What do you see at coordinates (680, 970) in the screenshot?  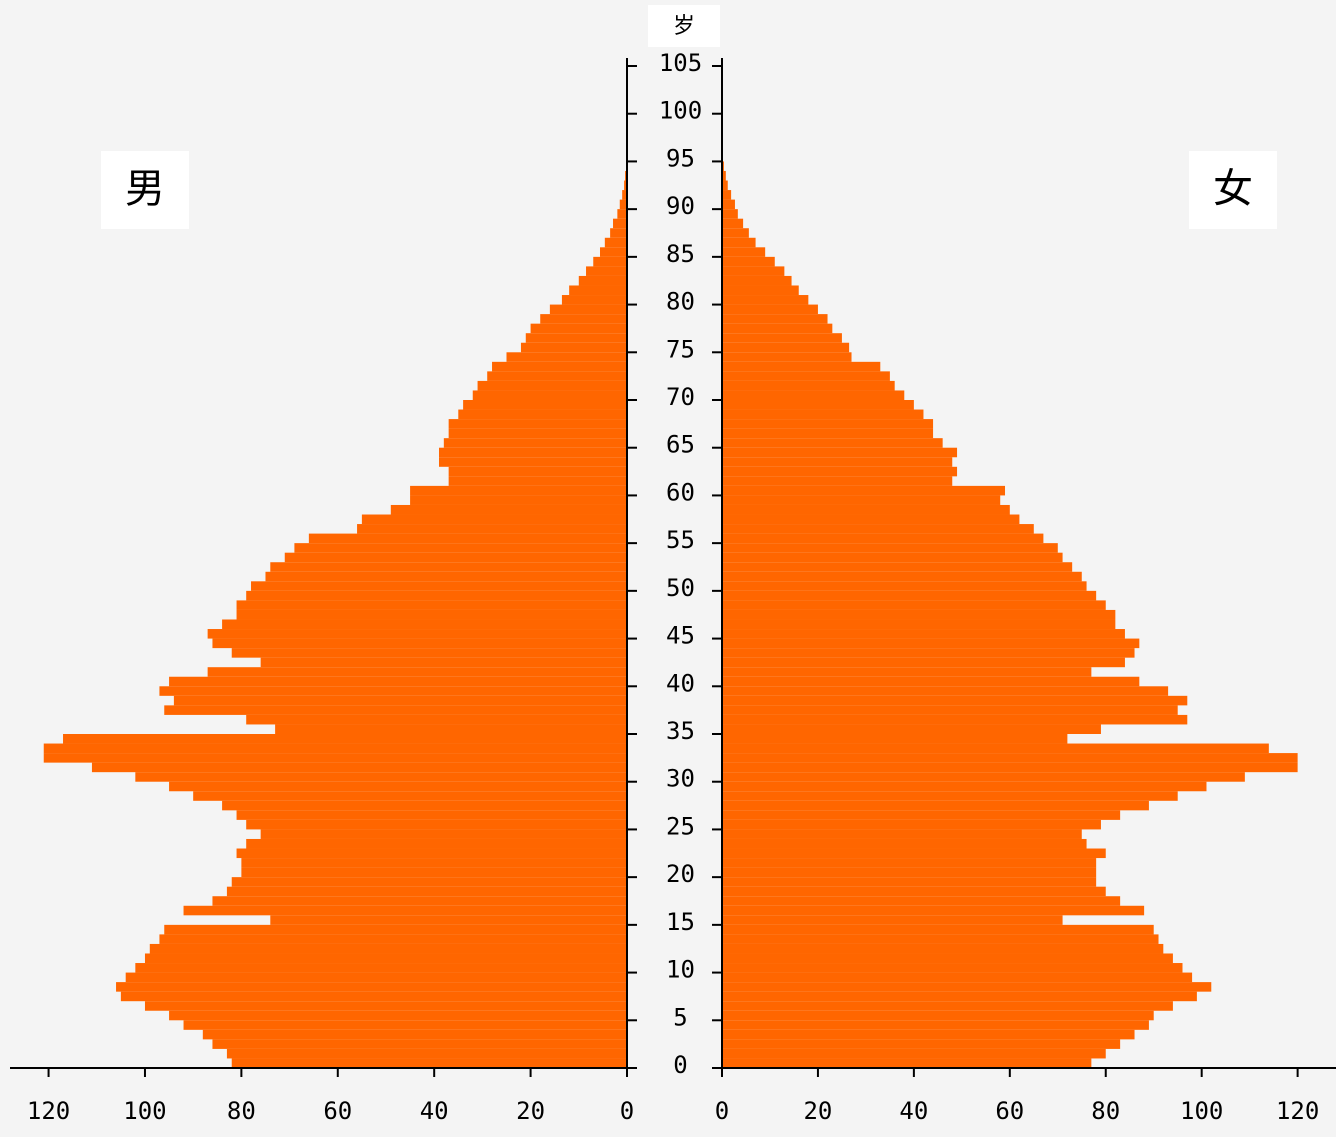 I see `y-tick-label: 10` at bounding box center [680, 970].